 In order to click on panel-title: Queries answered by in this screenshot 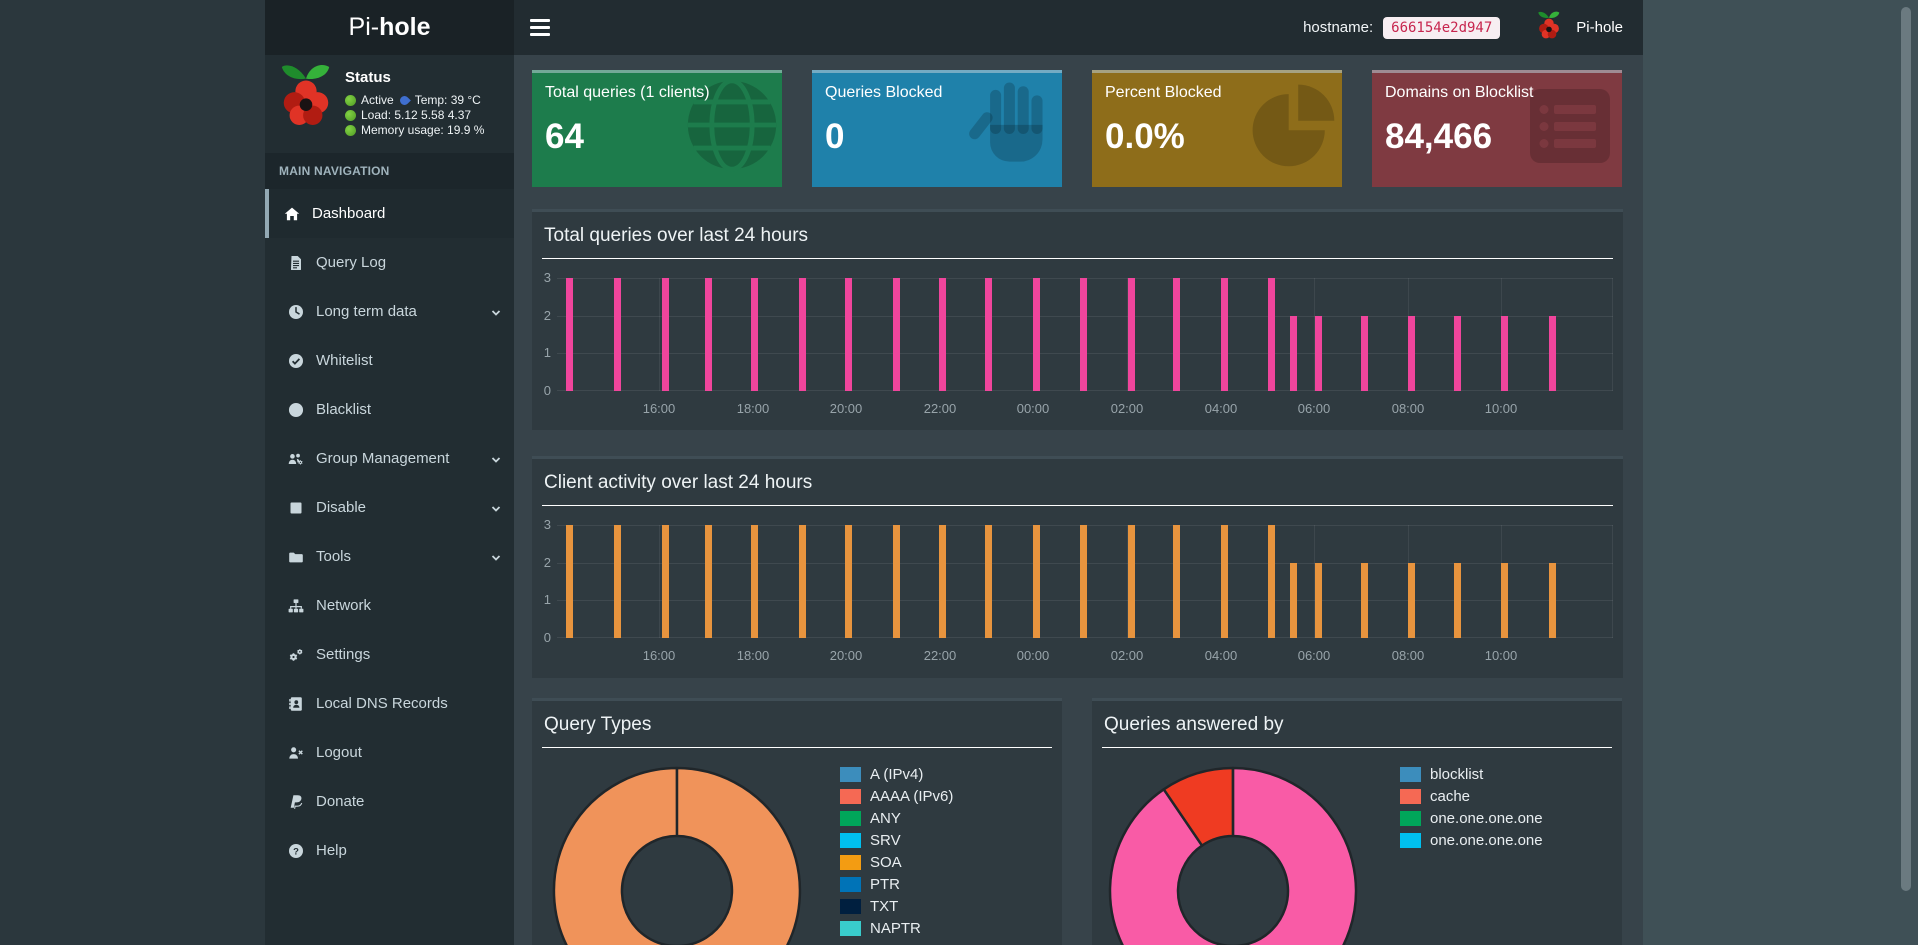, I will do `click(1194, 724)`.